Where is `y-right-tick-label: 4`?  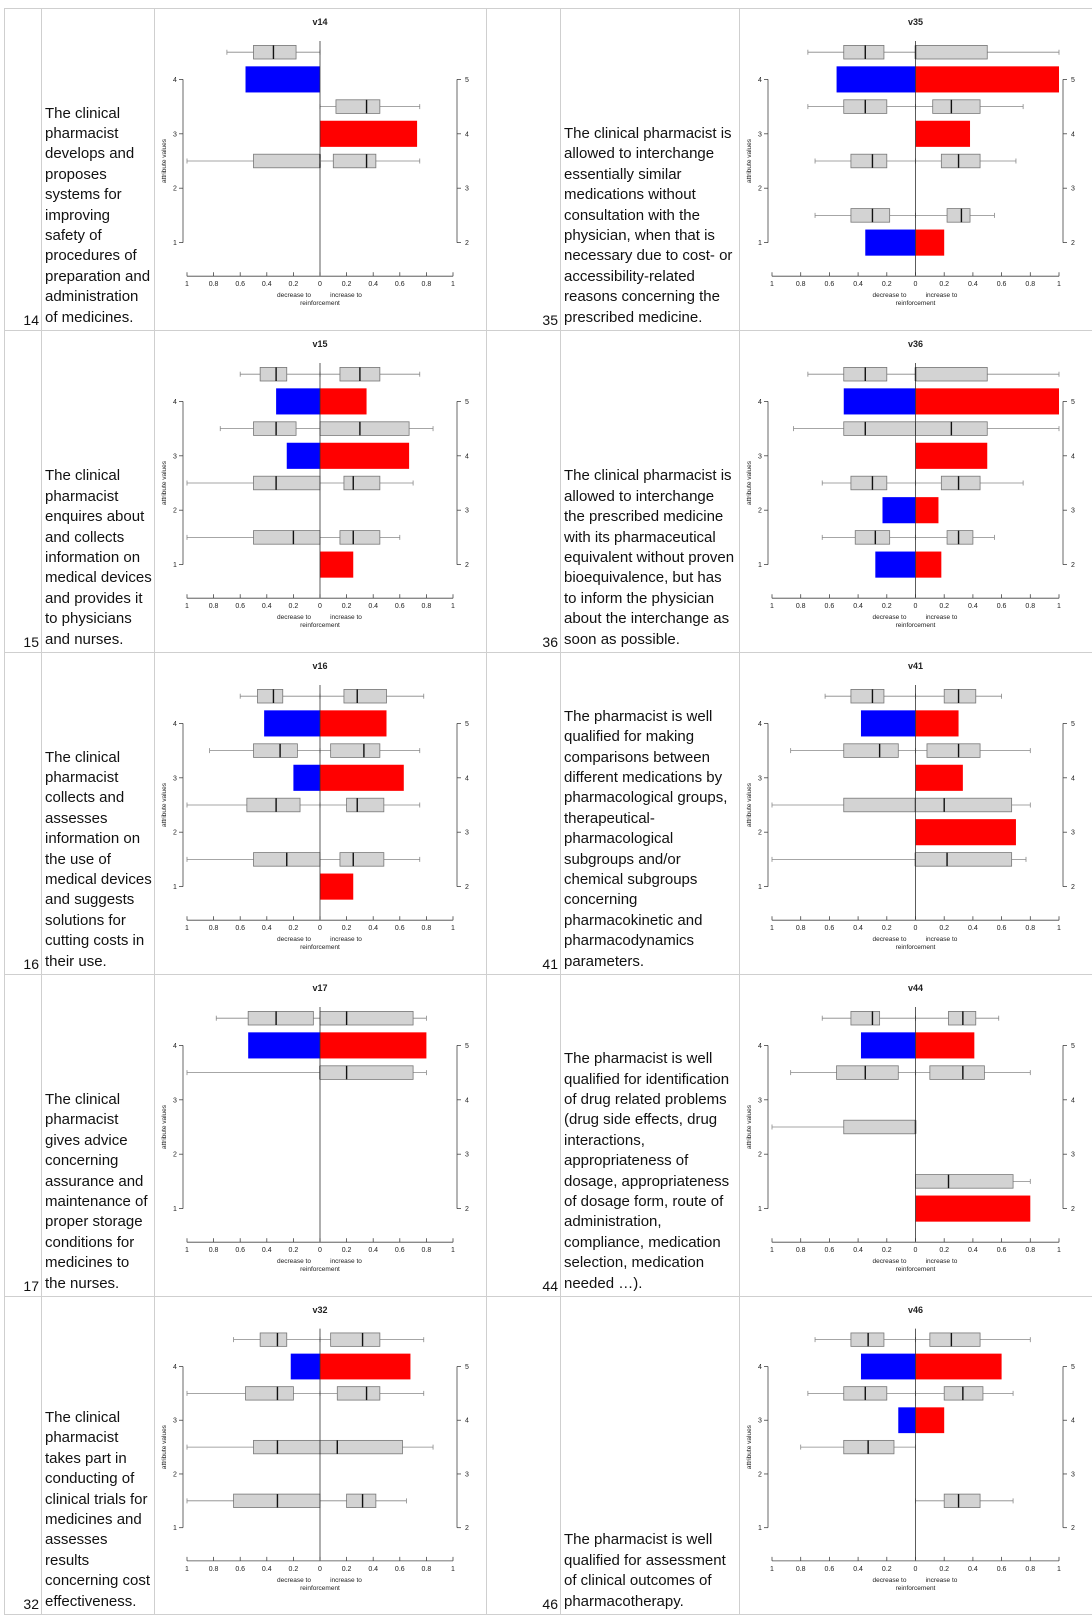
y-right-tick-label: 4 is located at coordinates (1073, 1421).